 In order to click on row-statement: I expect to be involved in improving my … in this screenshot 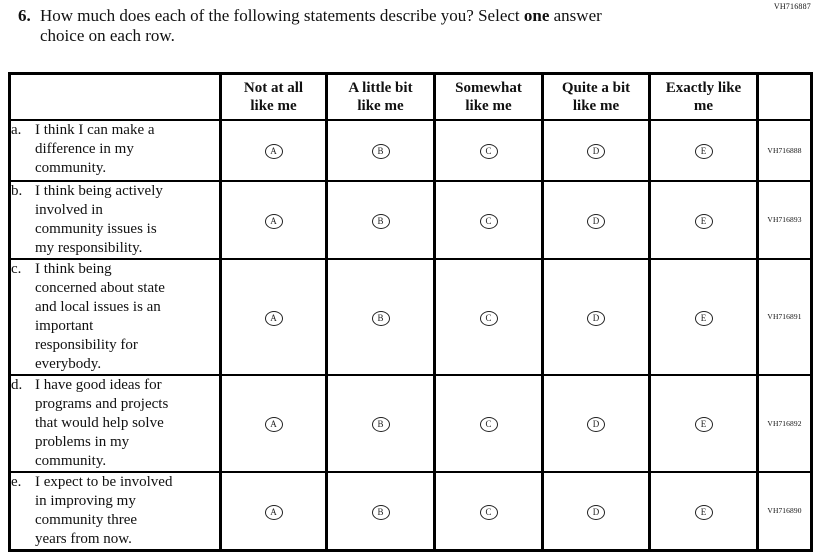, I will do `click(104, 510)`.